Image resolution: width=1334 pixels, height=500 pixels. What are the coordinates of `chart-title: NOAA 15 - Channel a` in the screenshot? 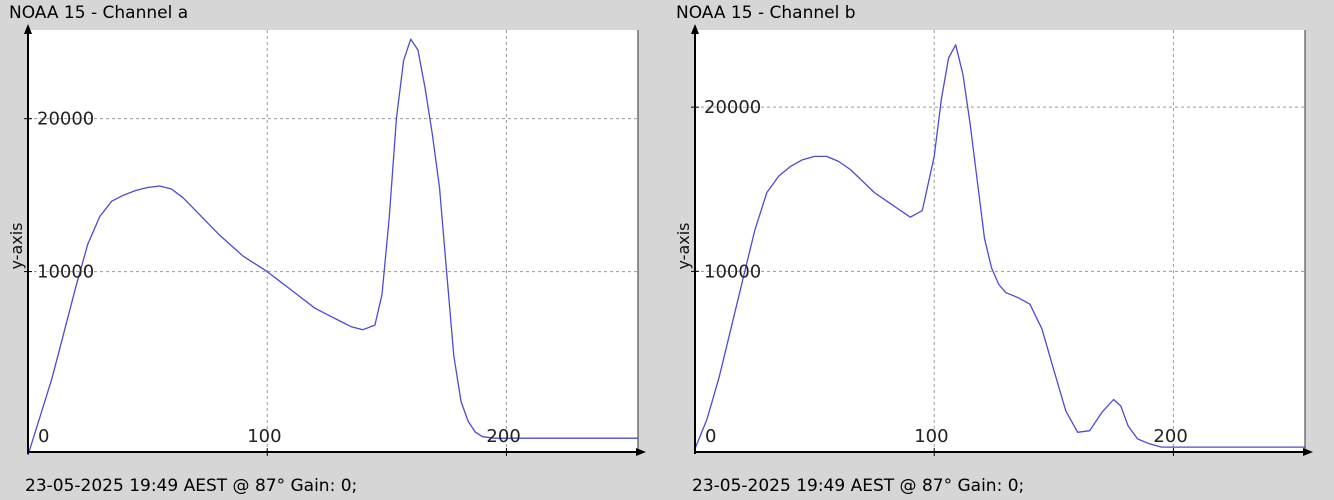 It's located at (99, 13).